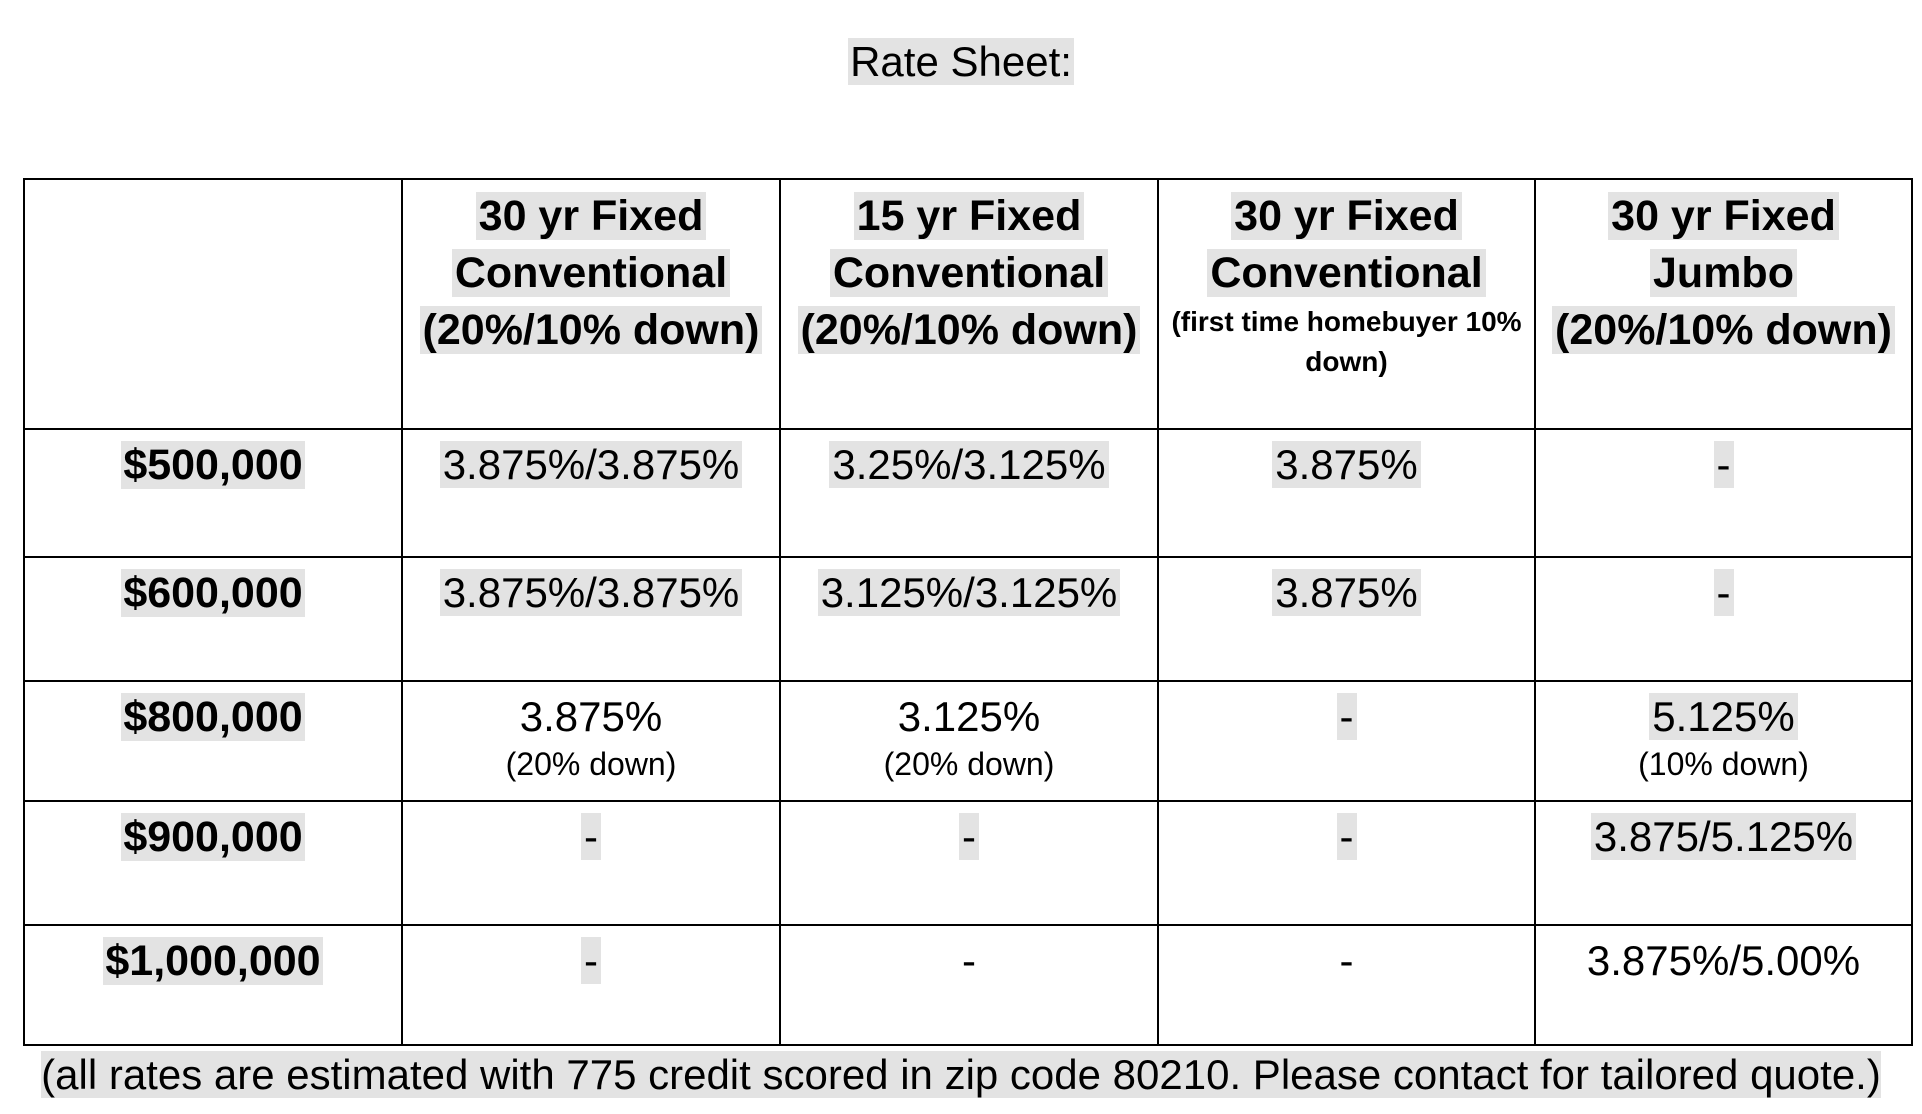 This screenshot has width=1922, height=1114. I want to click on rate-value: 3.25%/3.125%, so click(969, 464).